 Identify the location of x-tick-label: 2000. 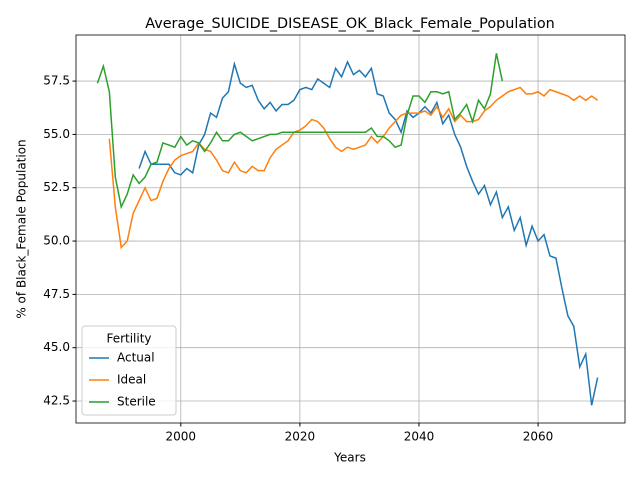
(181, 437).